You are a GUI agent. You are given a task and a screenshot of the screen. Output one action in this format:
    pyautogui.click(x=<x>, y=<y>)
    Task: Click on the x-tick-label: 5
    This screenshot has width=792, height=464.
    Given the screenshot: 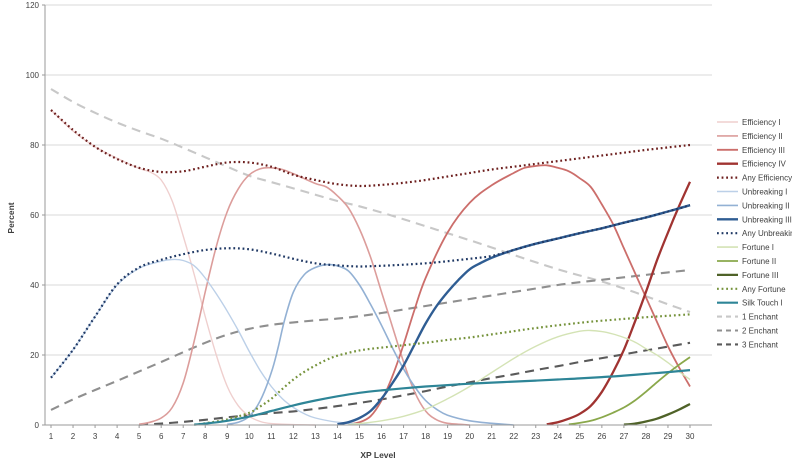 What is the action you would take?
    pyautogui.click(x=139, y=436)
    